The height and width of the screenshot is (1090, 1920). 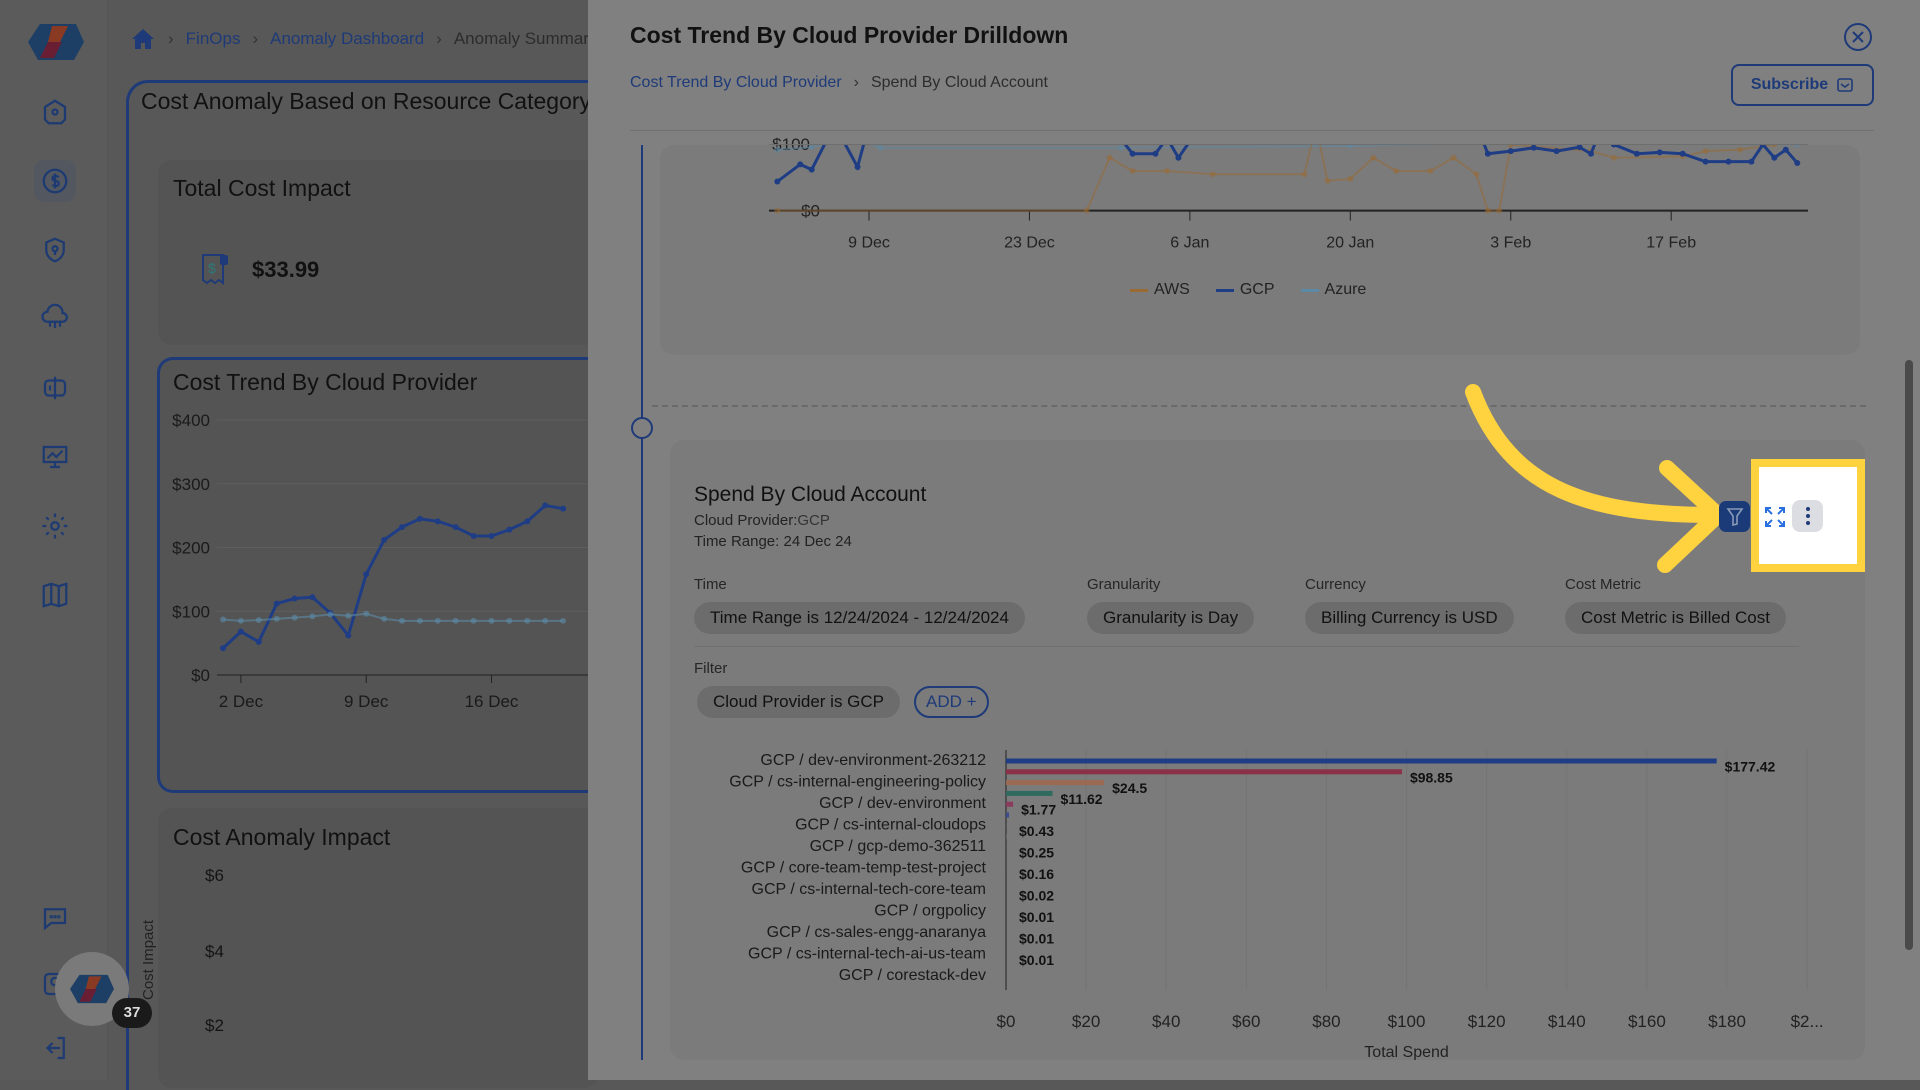 I want to click on x-tick-label: $100, so click(x=1407, y=1021).